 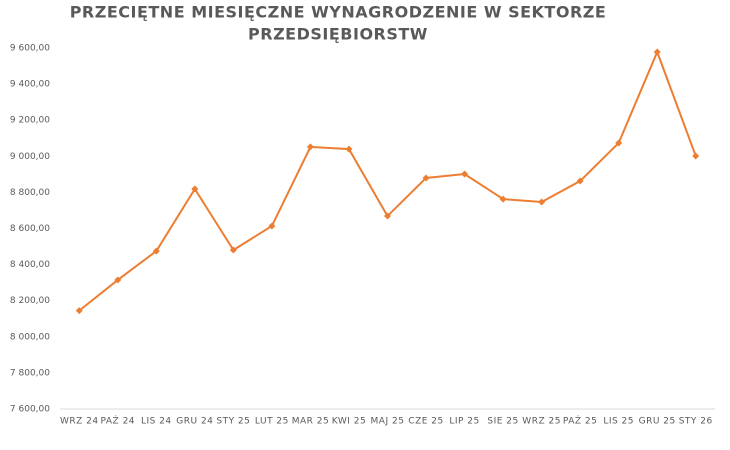 I want to click on x-tick-label: LIS 24, so click(x=156, y=422).